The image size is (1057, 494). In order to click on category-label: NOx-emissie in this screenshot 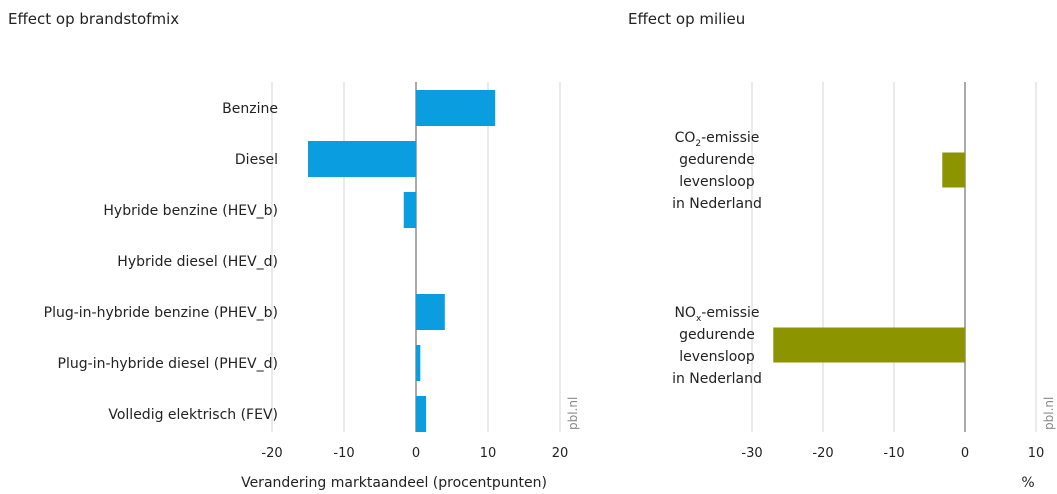, I will do `click(716, 314)`.